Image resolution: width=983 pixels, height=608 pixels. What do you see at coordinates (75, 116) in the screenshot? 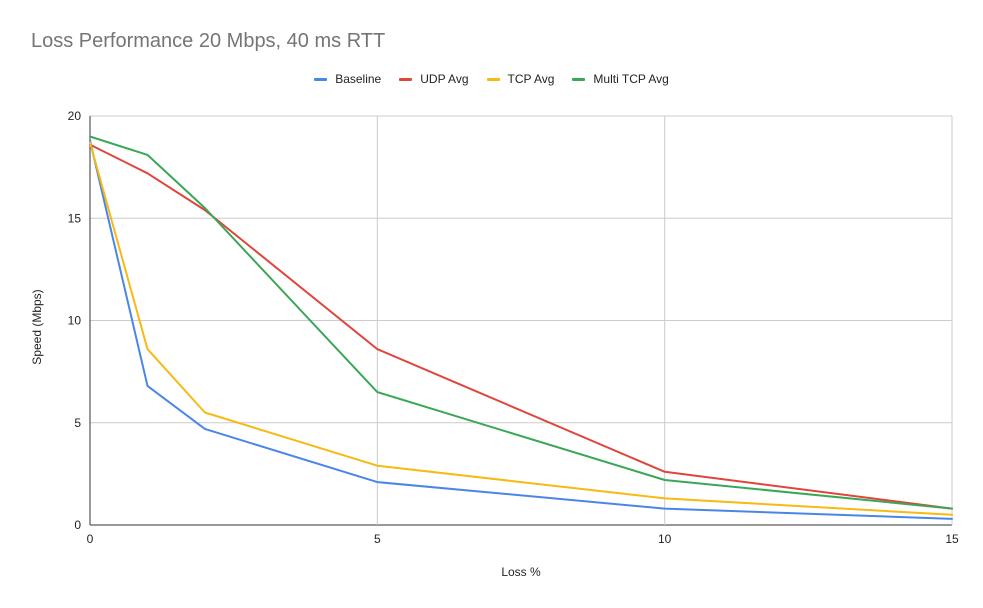
I see `y-tick-label: 20` at bounding box center [75, 116].